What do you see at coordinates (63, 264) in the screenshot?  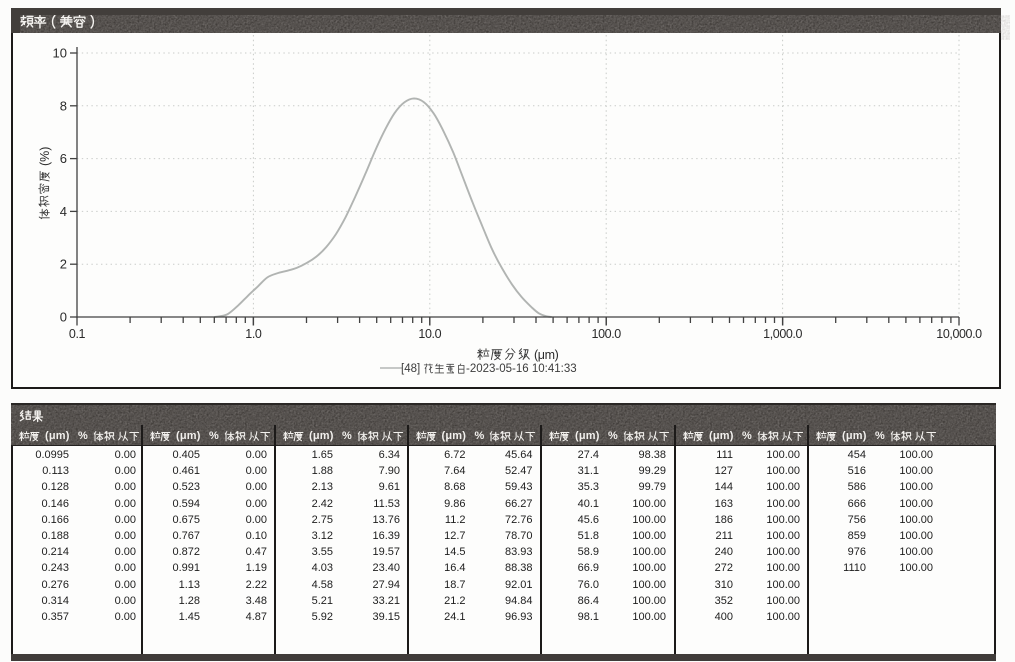 I see `svg-text: 2` at bounding box center [63, 264].